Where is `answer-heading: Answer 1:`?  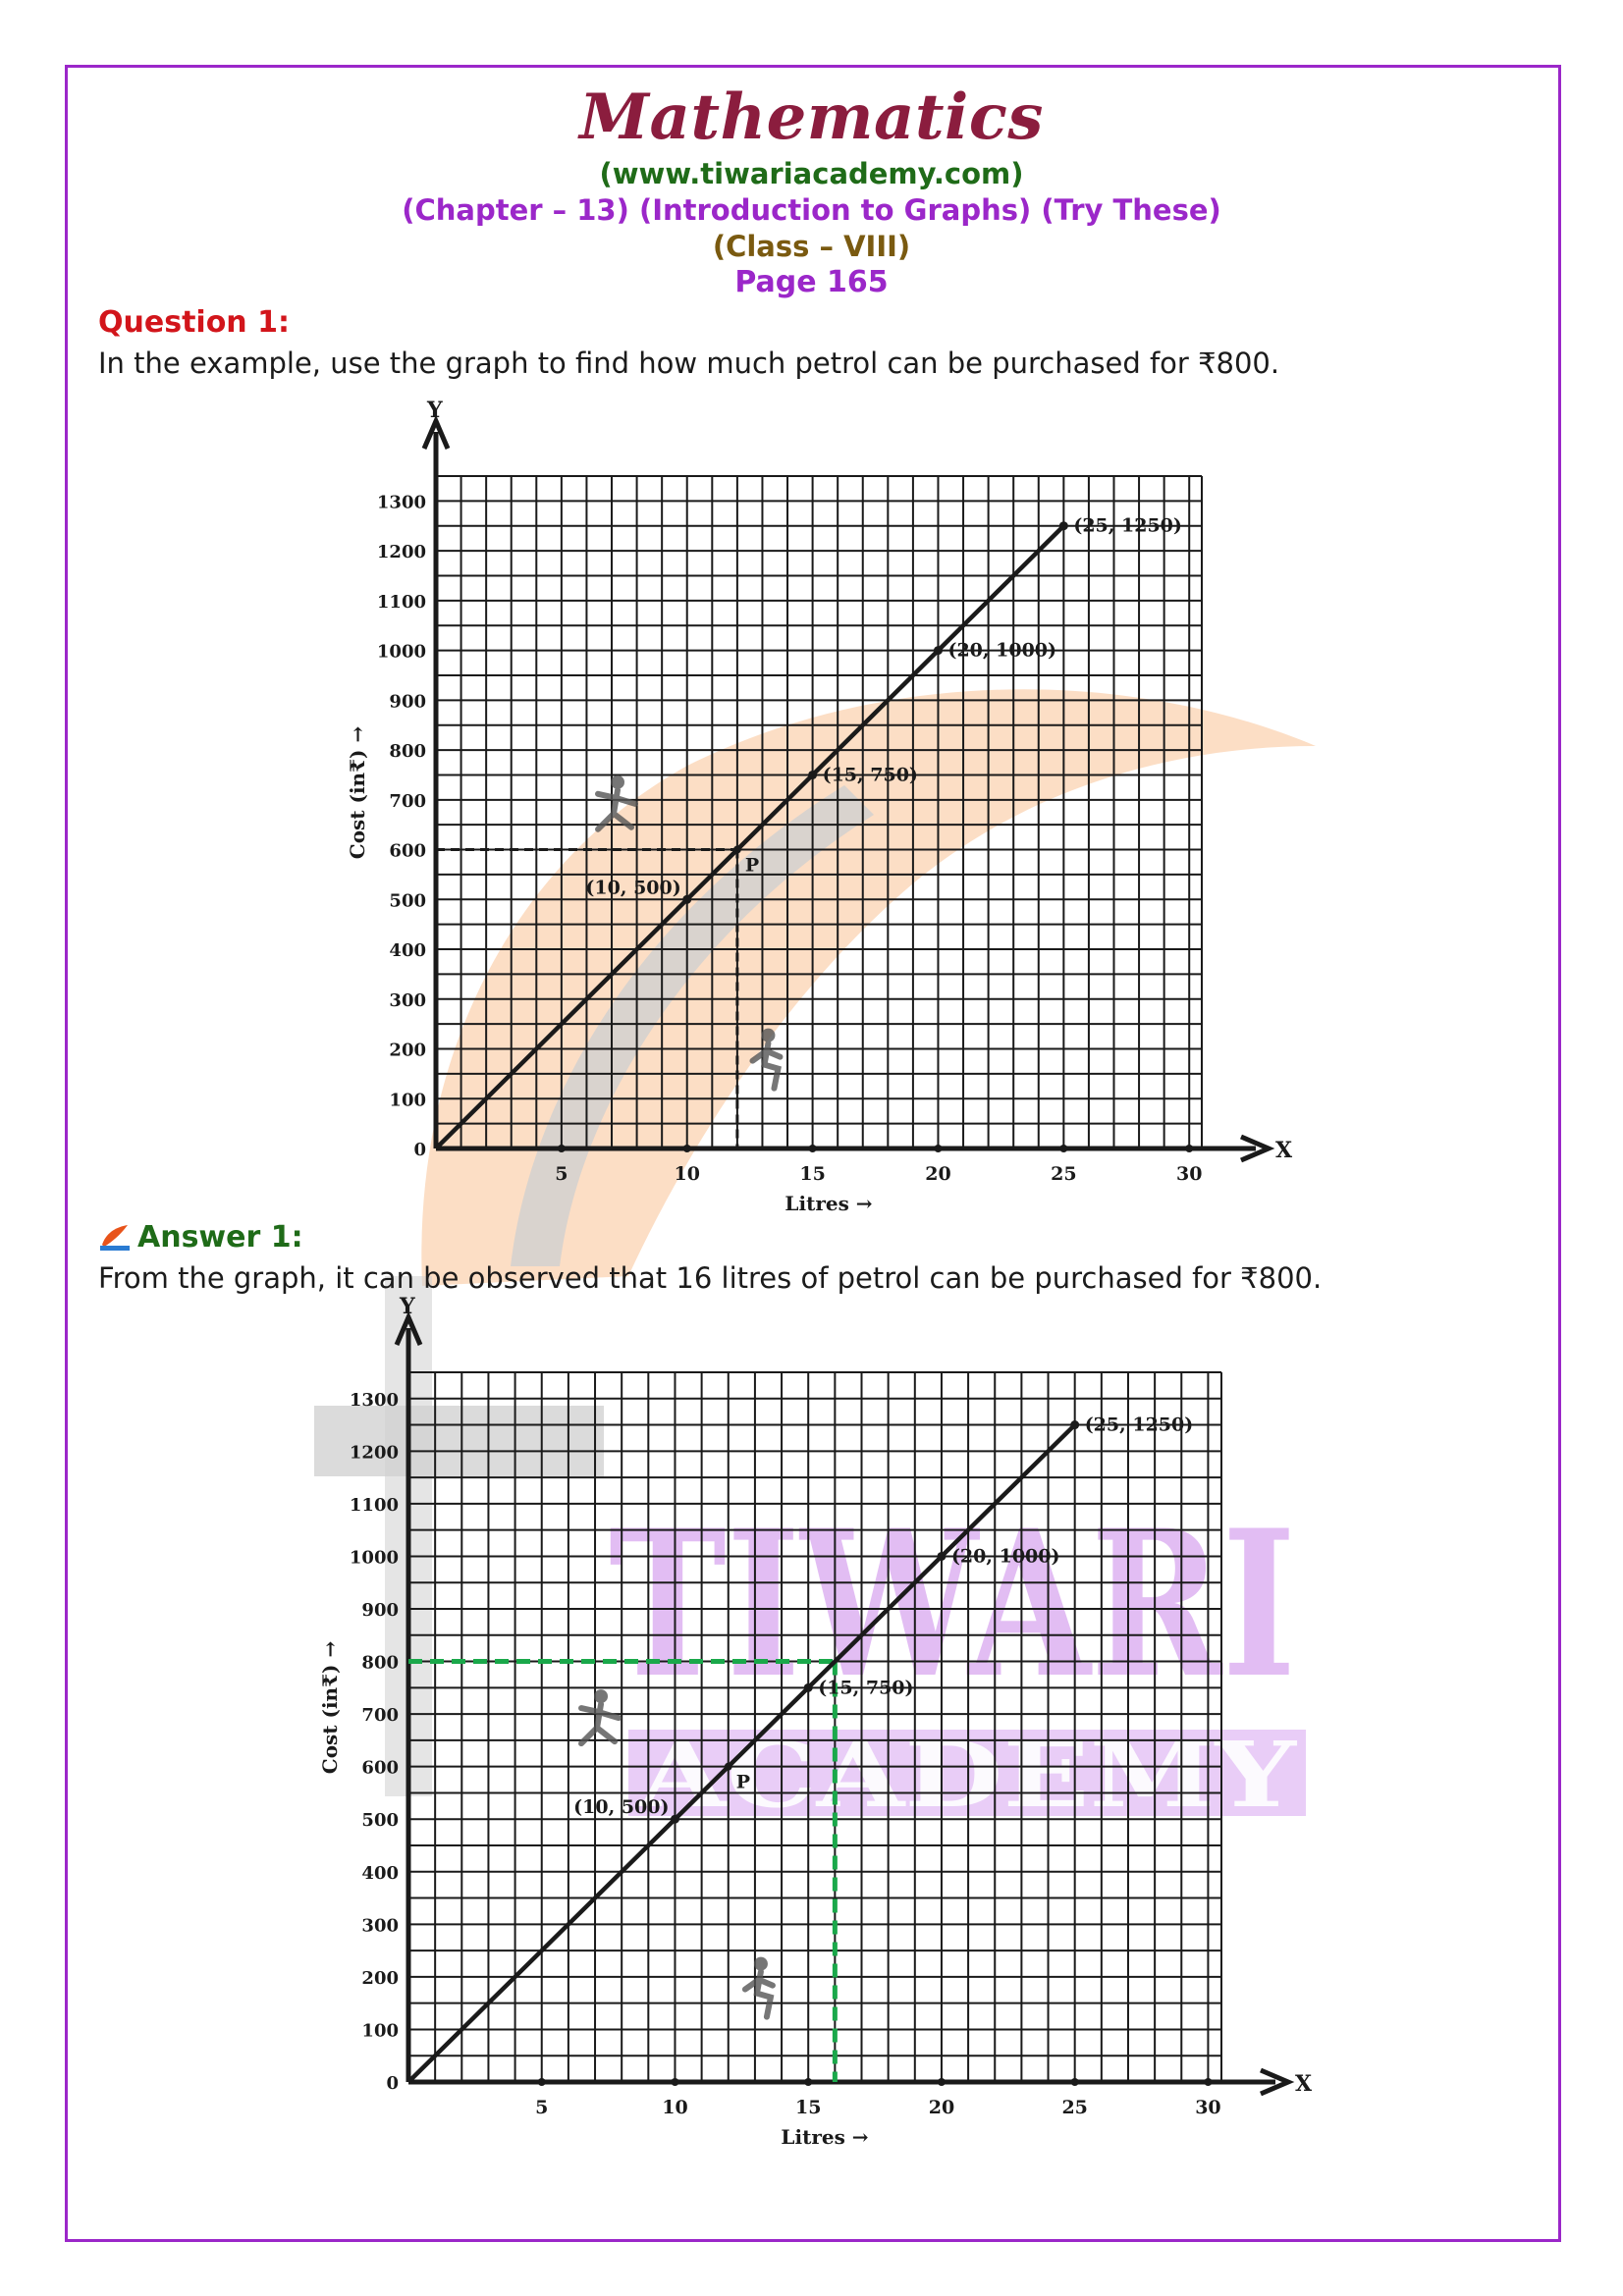 answer-heading: Answer 1: is located at coordinates (220, 1237).